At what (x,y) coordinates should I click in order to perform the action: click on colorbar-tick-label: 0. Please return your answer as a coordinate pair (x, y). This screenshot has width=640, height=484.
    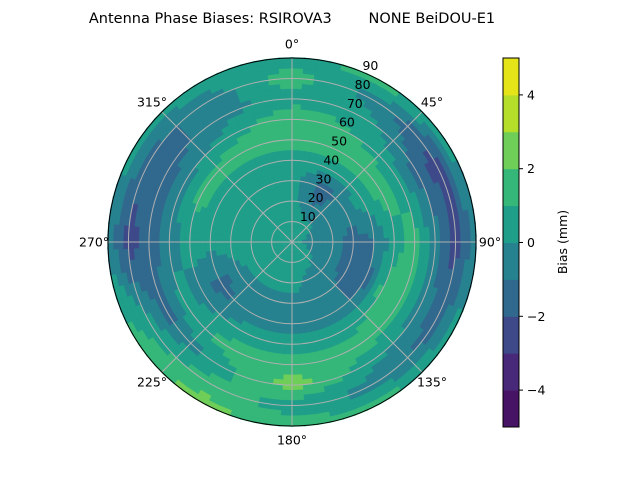
    Looking at the image, I should click on (531, 242).